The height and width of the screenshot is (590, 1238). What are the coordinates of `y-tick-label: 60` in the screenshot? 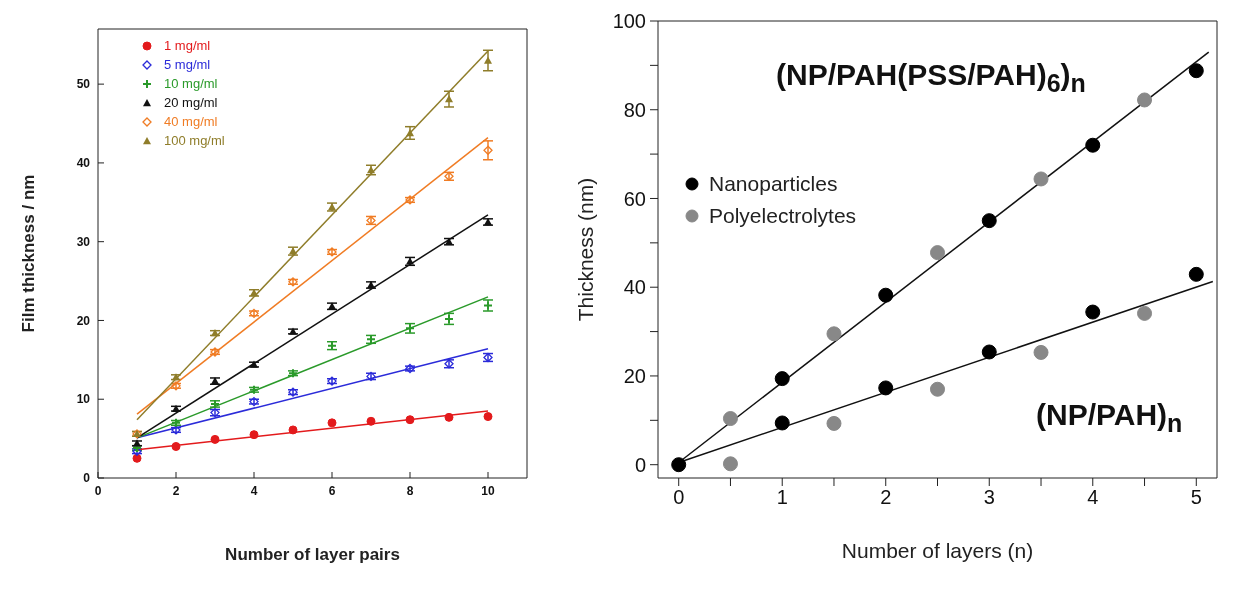 It's located at (634, 198).